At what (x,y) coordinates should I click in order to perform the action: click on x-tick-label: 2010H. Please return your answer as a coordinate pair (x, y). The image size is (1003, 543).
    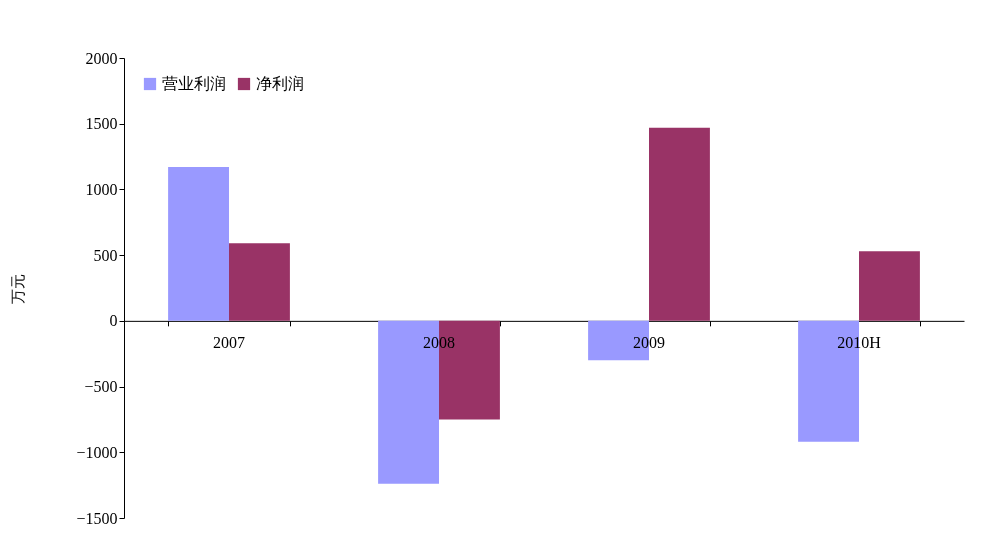
    Looking at the image, I should click on (859, 342).